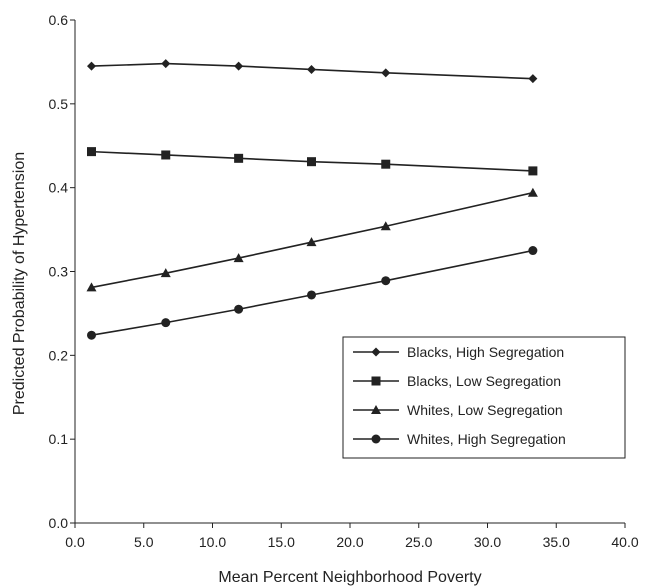 This screenshot has width=649, height=586. I want to click on y-tick-label: 0.2, so click(59, 355).